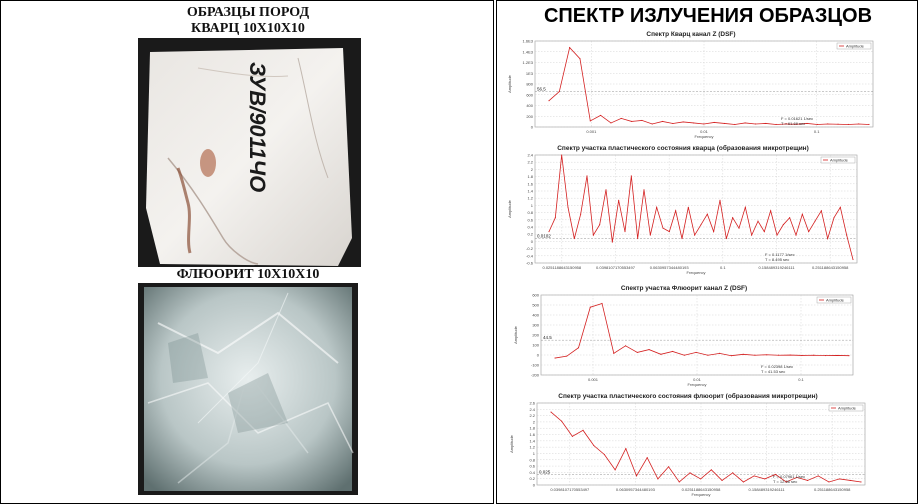 The height and width of the screenshot is (504, 918). What do you see at coordinates (248, 28) in the screenshot?
I see `quartz-sample-title: КВАРЦ 10Х10Х10` at bounding box center [248, 28].